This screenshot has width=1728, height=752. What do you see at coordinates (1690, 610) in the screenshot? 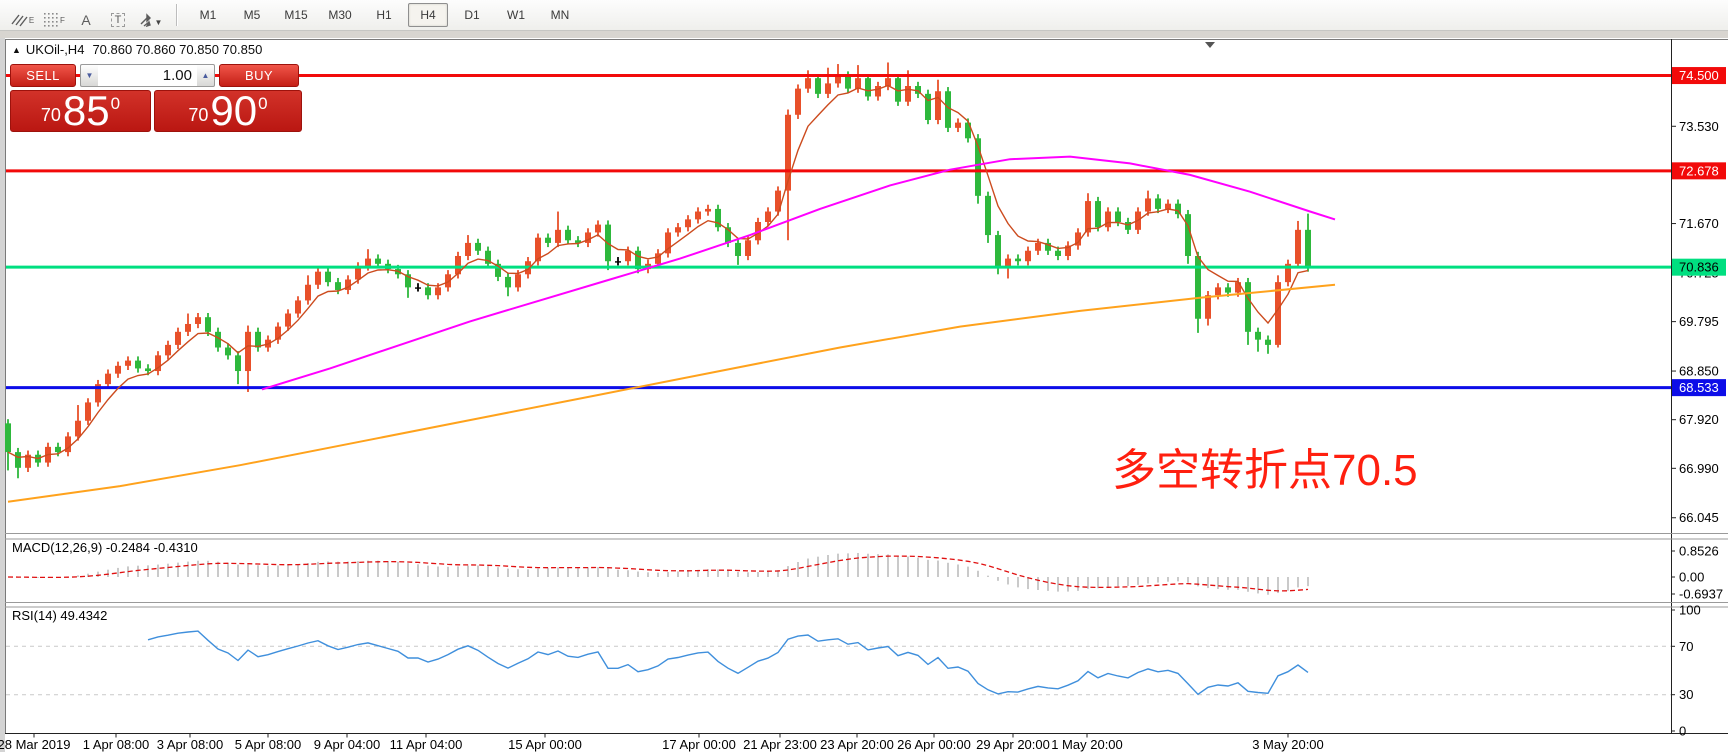
I see `svg-text: 100` at bounding box center [1690, 610].